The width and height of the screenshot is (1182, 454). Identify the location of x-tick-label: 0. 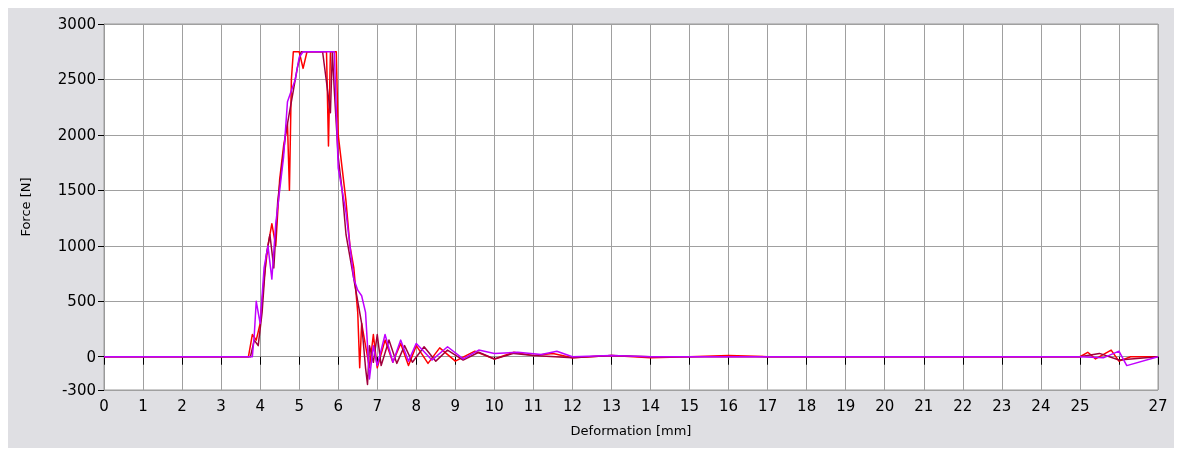
(104, 405).